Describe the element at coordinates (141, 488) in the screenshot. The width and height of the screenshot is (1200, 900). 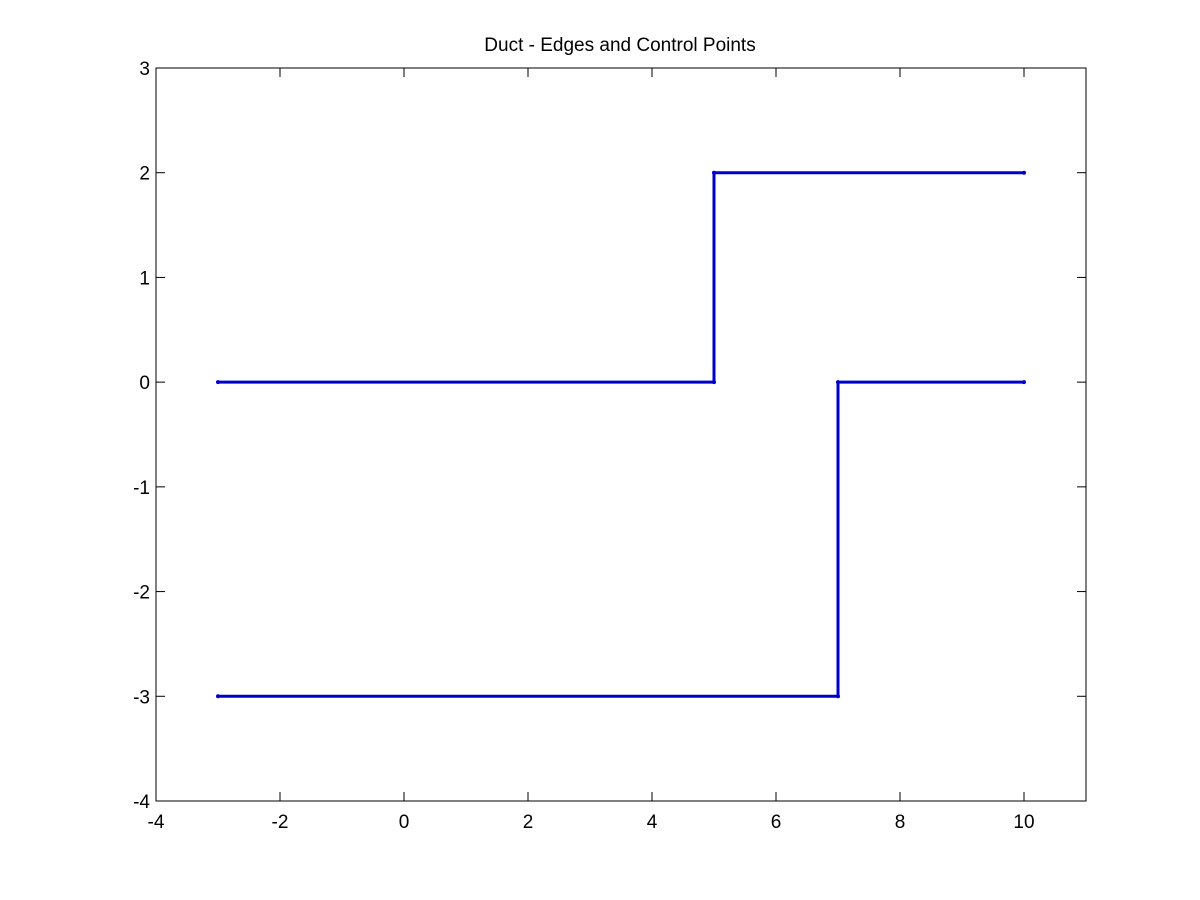
I see `y-tick-label: -1` at that location.